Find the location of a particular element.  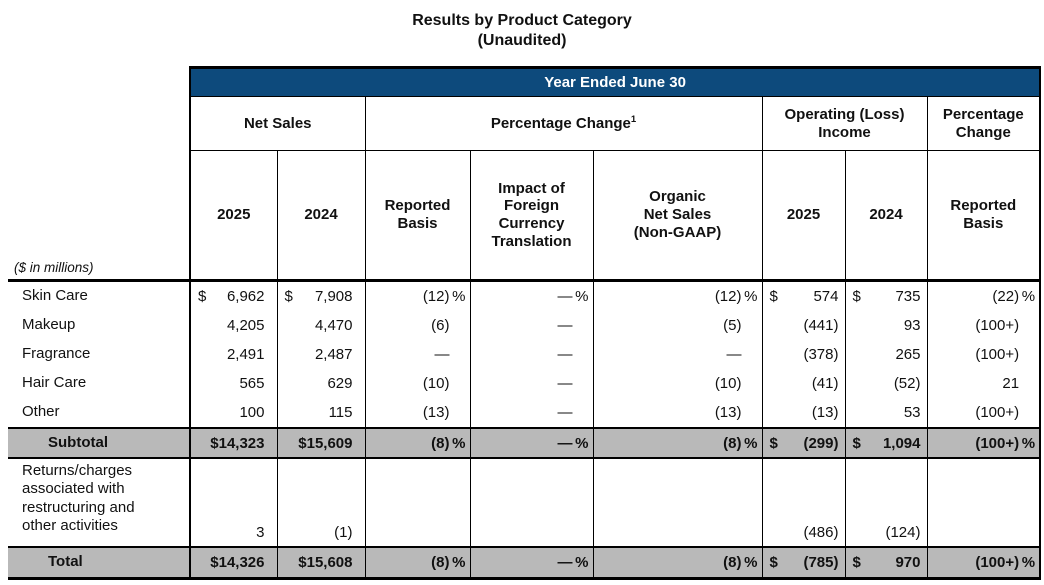

cell-net-sales-2024: 4,470 is located at coordinates (321, 325).